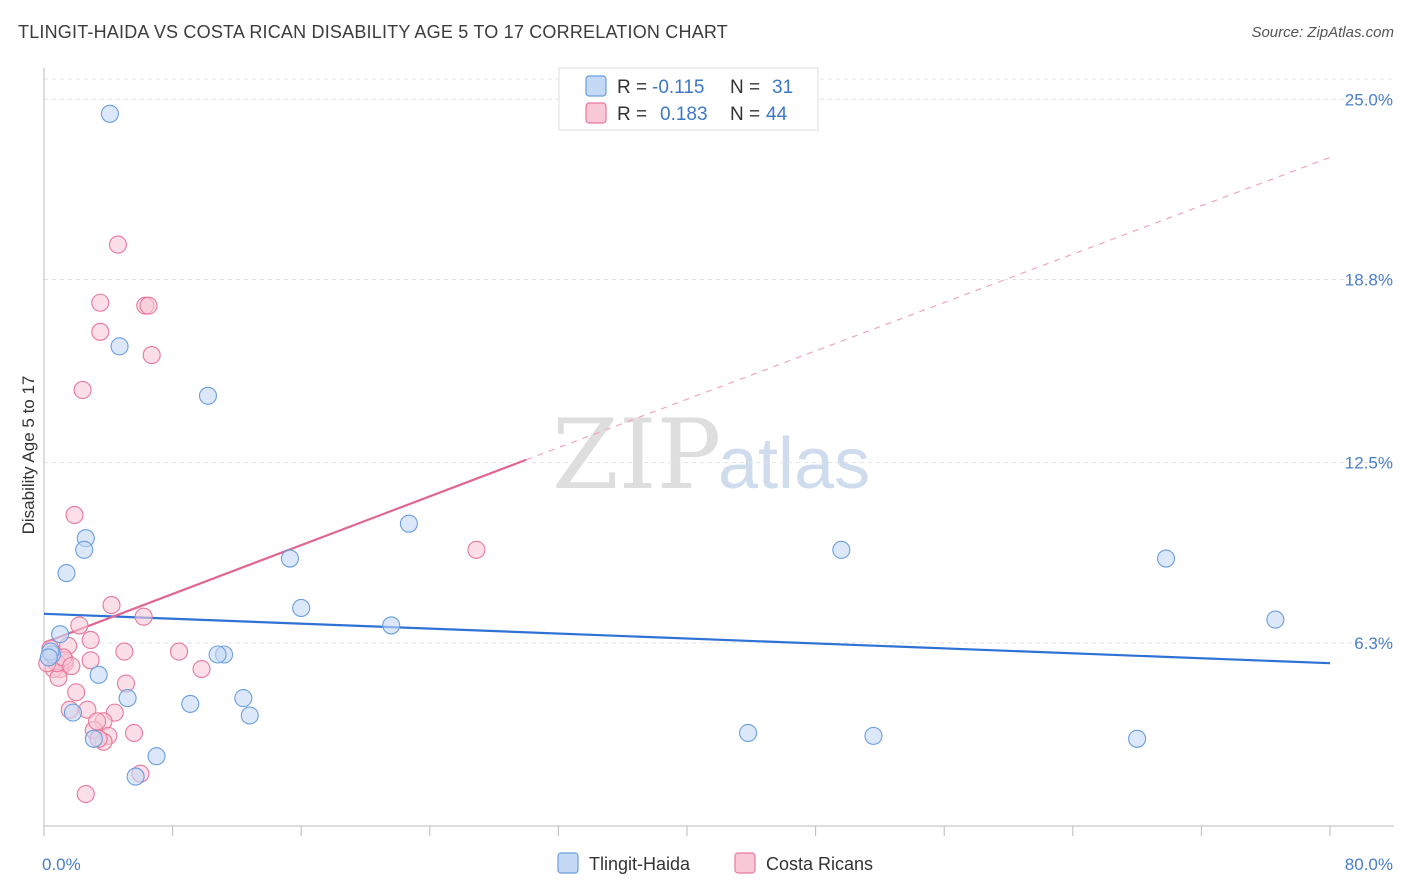 The image size is (1406, 892). What do you see at coordinates (782, 87) in the screenshot?
I see `legend-n-value-1: 31` at bounding box center [782, 87].